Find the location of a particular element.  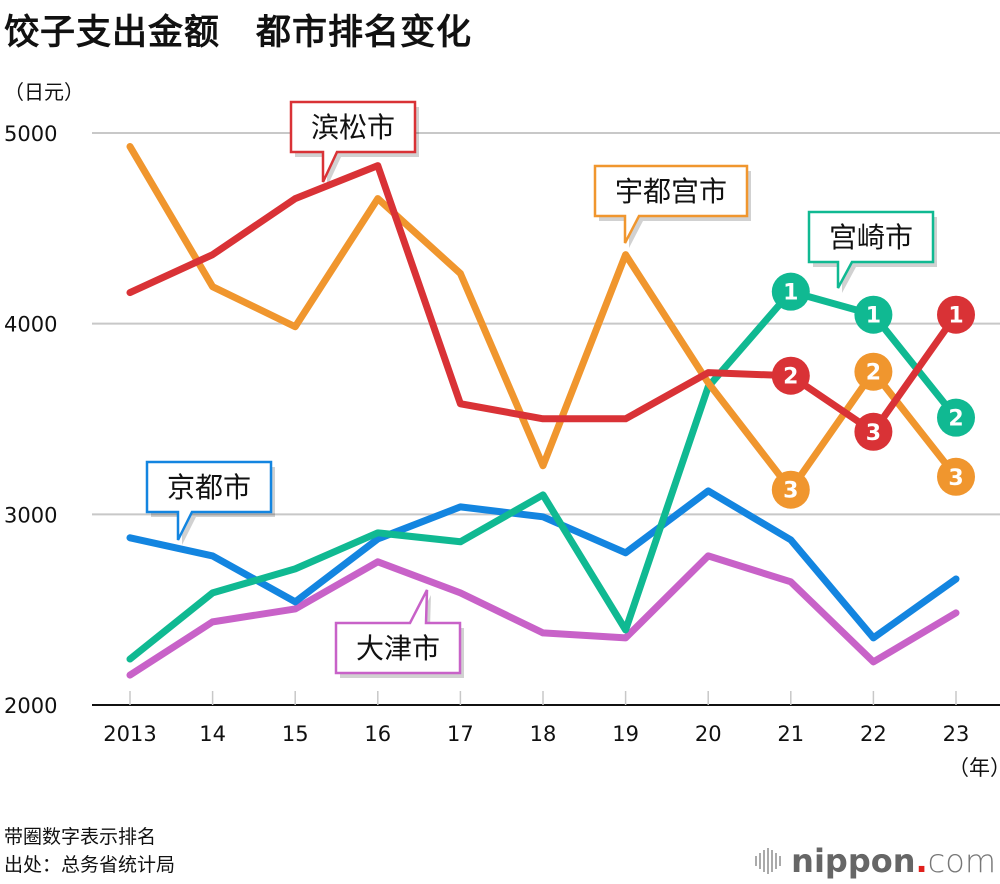

chart-title: 饺子支出金额 都市排名变化 is located at coordinates (238, 33).